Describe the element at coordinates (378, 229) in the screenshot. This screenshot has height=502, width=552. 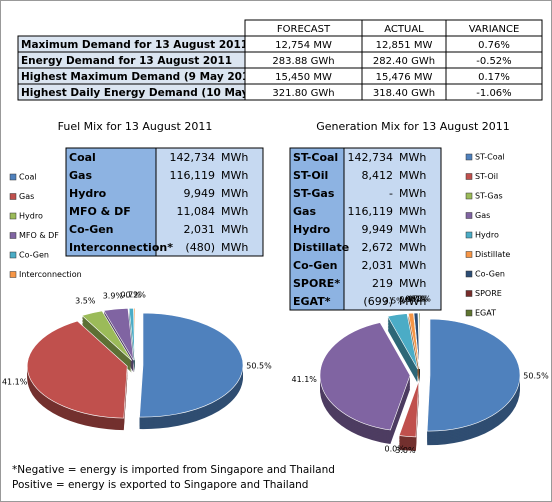
I see `table-value: 9,949` at that location.